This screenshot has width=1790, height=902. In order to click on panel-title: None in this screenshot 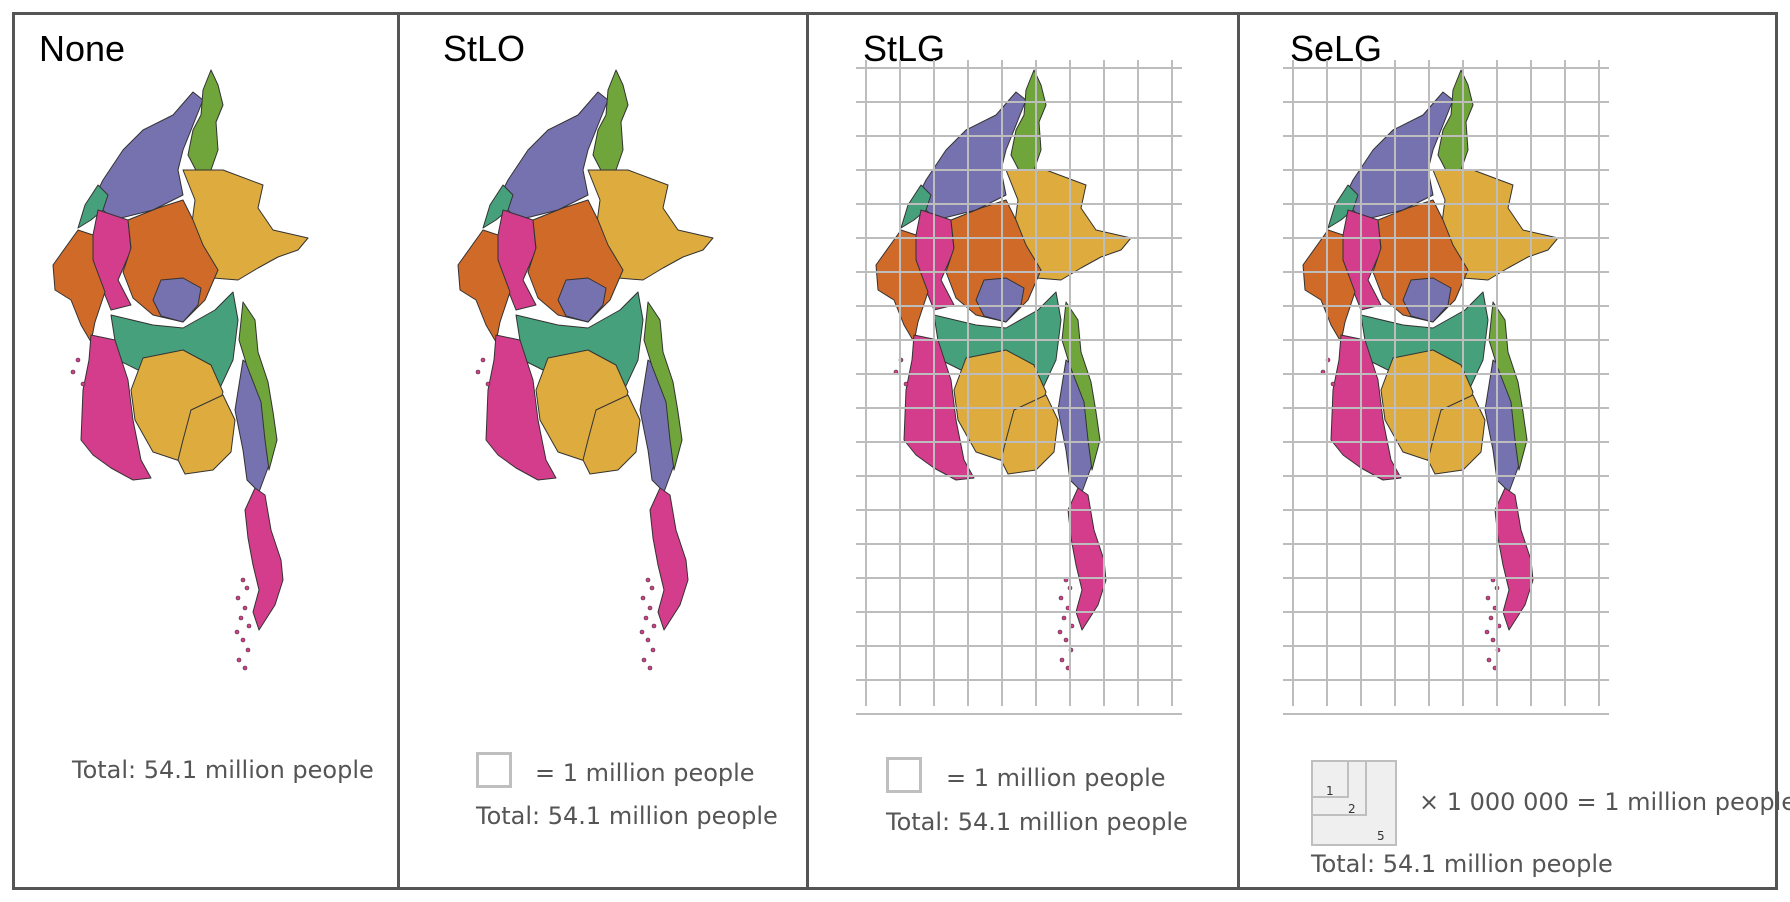, I will do `click(82, 48)`.